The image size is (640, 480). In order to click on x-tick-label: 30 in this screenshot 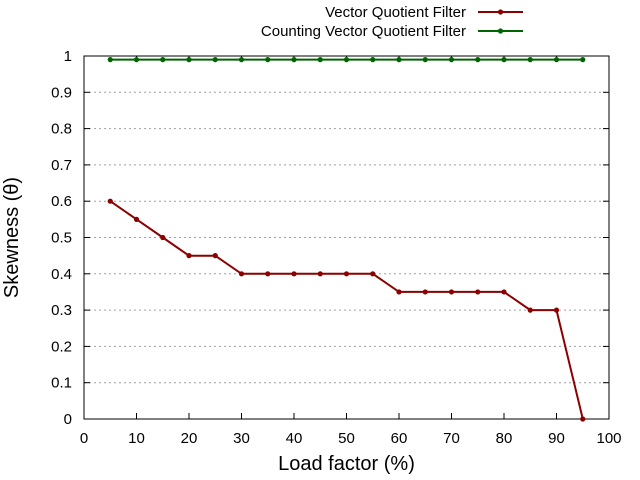, I will do `click(241, 438)`.